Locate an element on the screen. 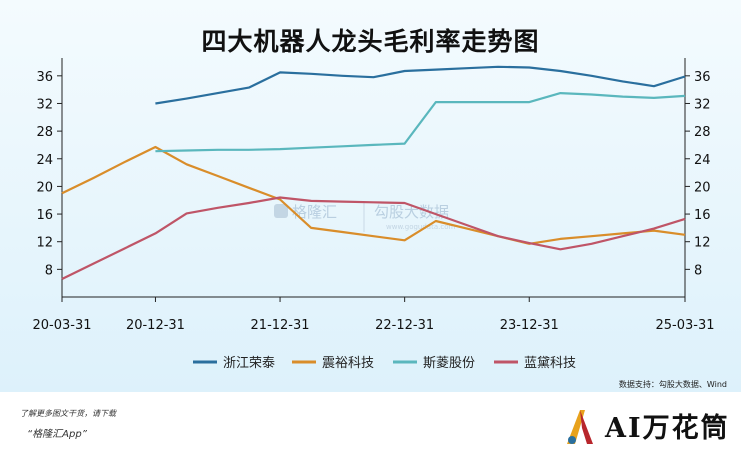 Image resolution: width=741 pixels, height=454 pixels. x-tick-label: 23-12-31 is located at coordinates (529, 325).